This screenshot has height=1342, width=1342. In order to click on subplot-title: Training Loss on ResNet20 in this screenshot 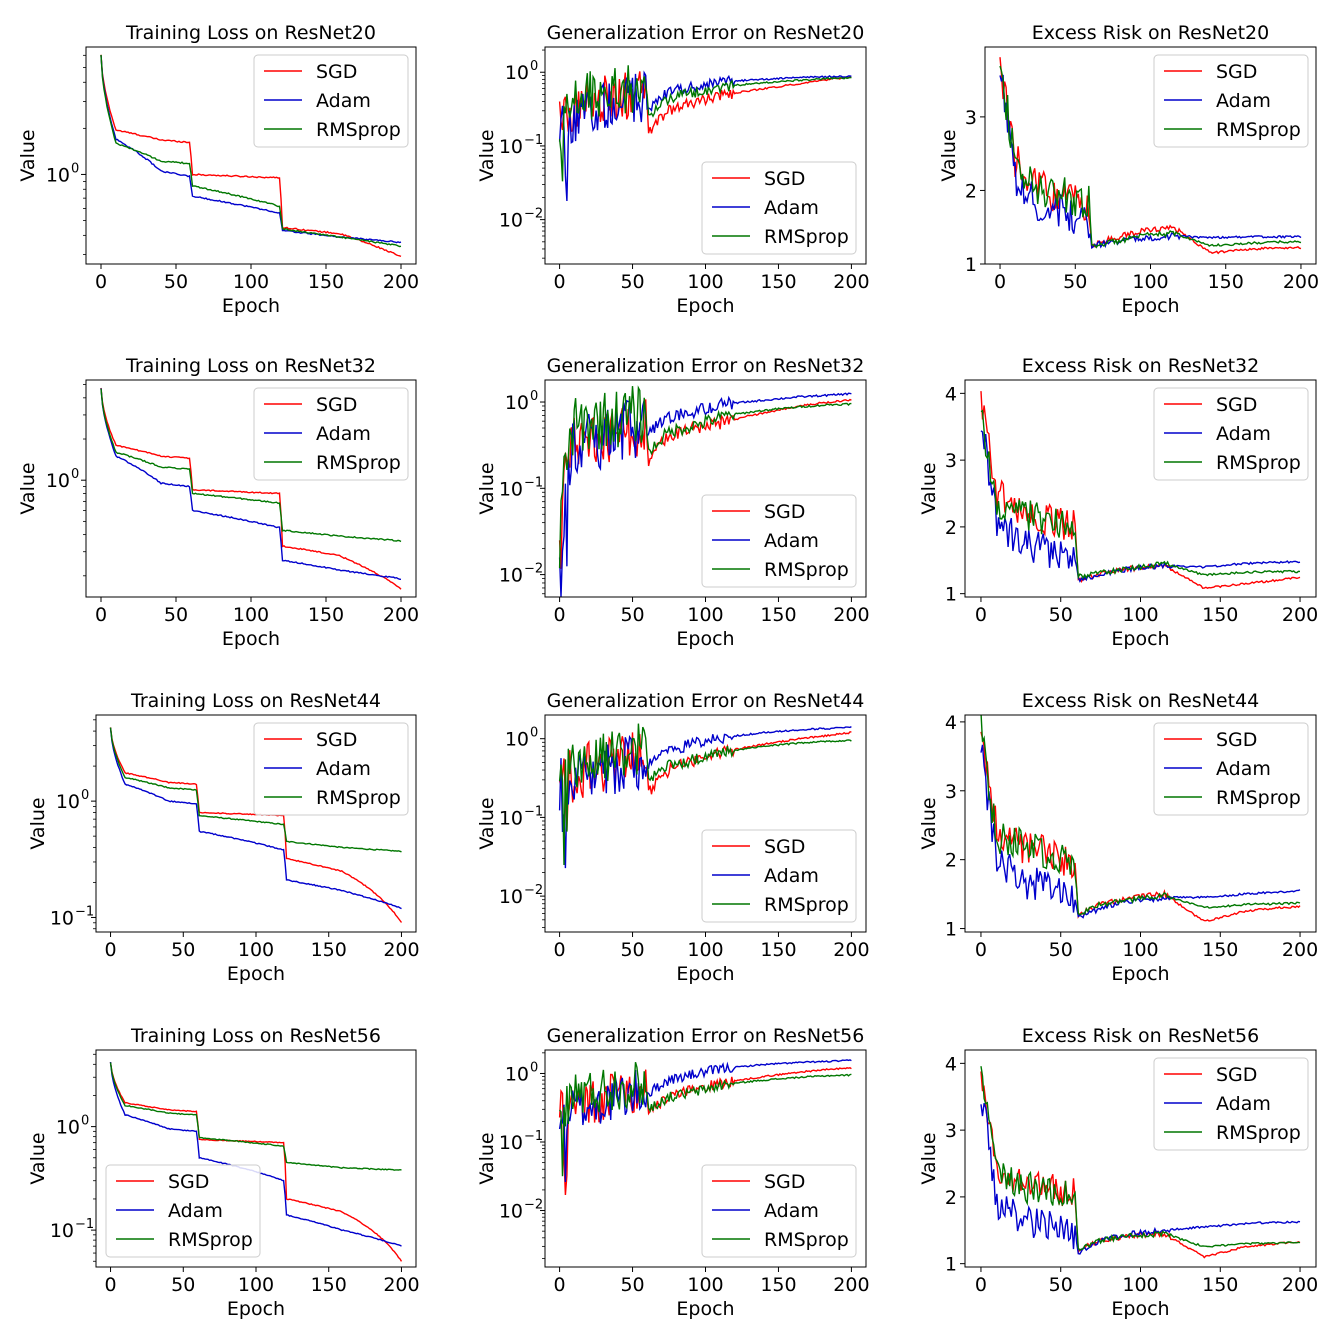, I will do `click(250, 33)`.